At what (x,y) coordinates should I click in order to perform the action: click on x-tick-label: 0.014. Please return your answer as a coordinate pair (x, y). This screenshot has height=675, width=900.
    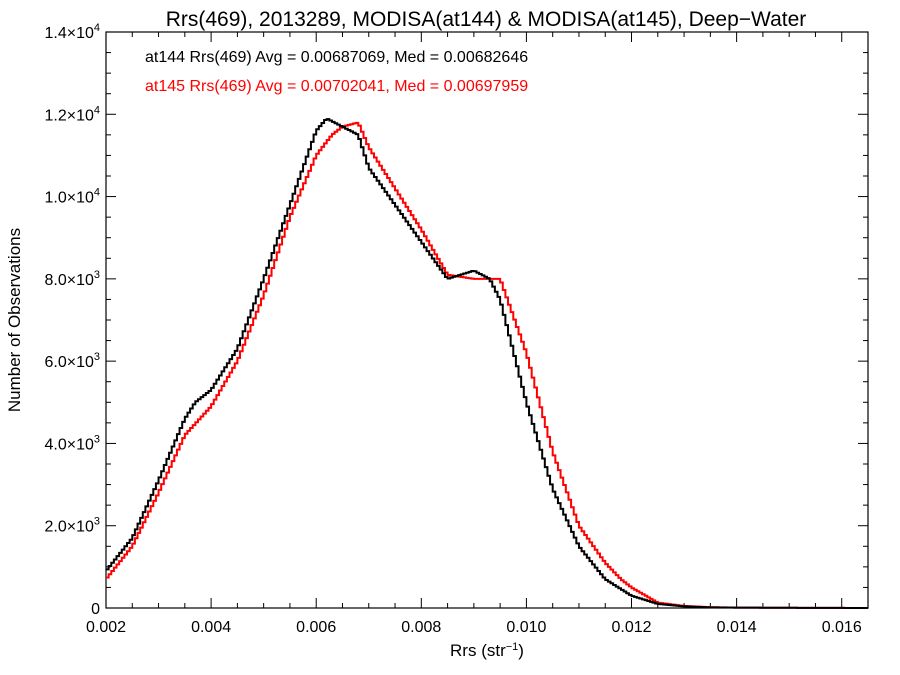
    Looking at the image, I should click on (737, 627).